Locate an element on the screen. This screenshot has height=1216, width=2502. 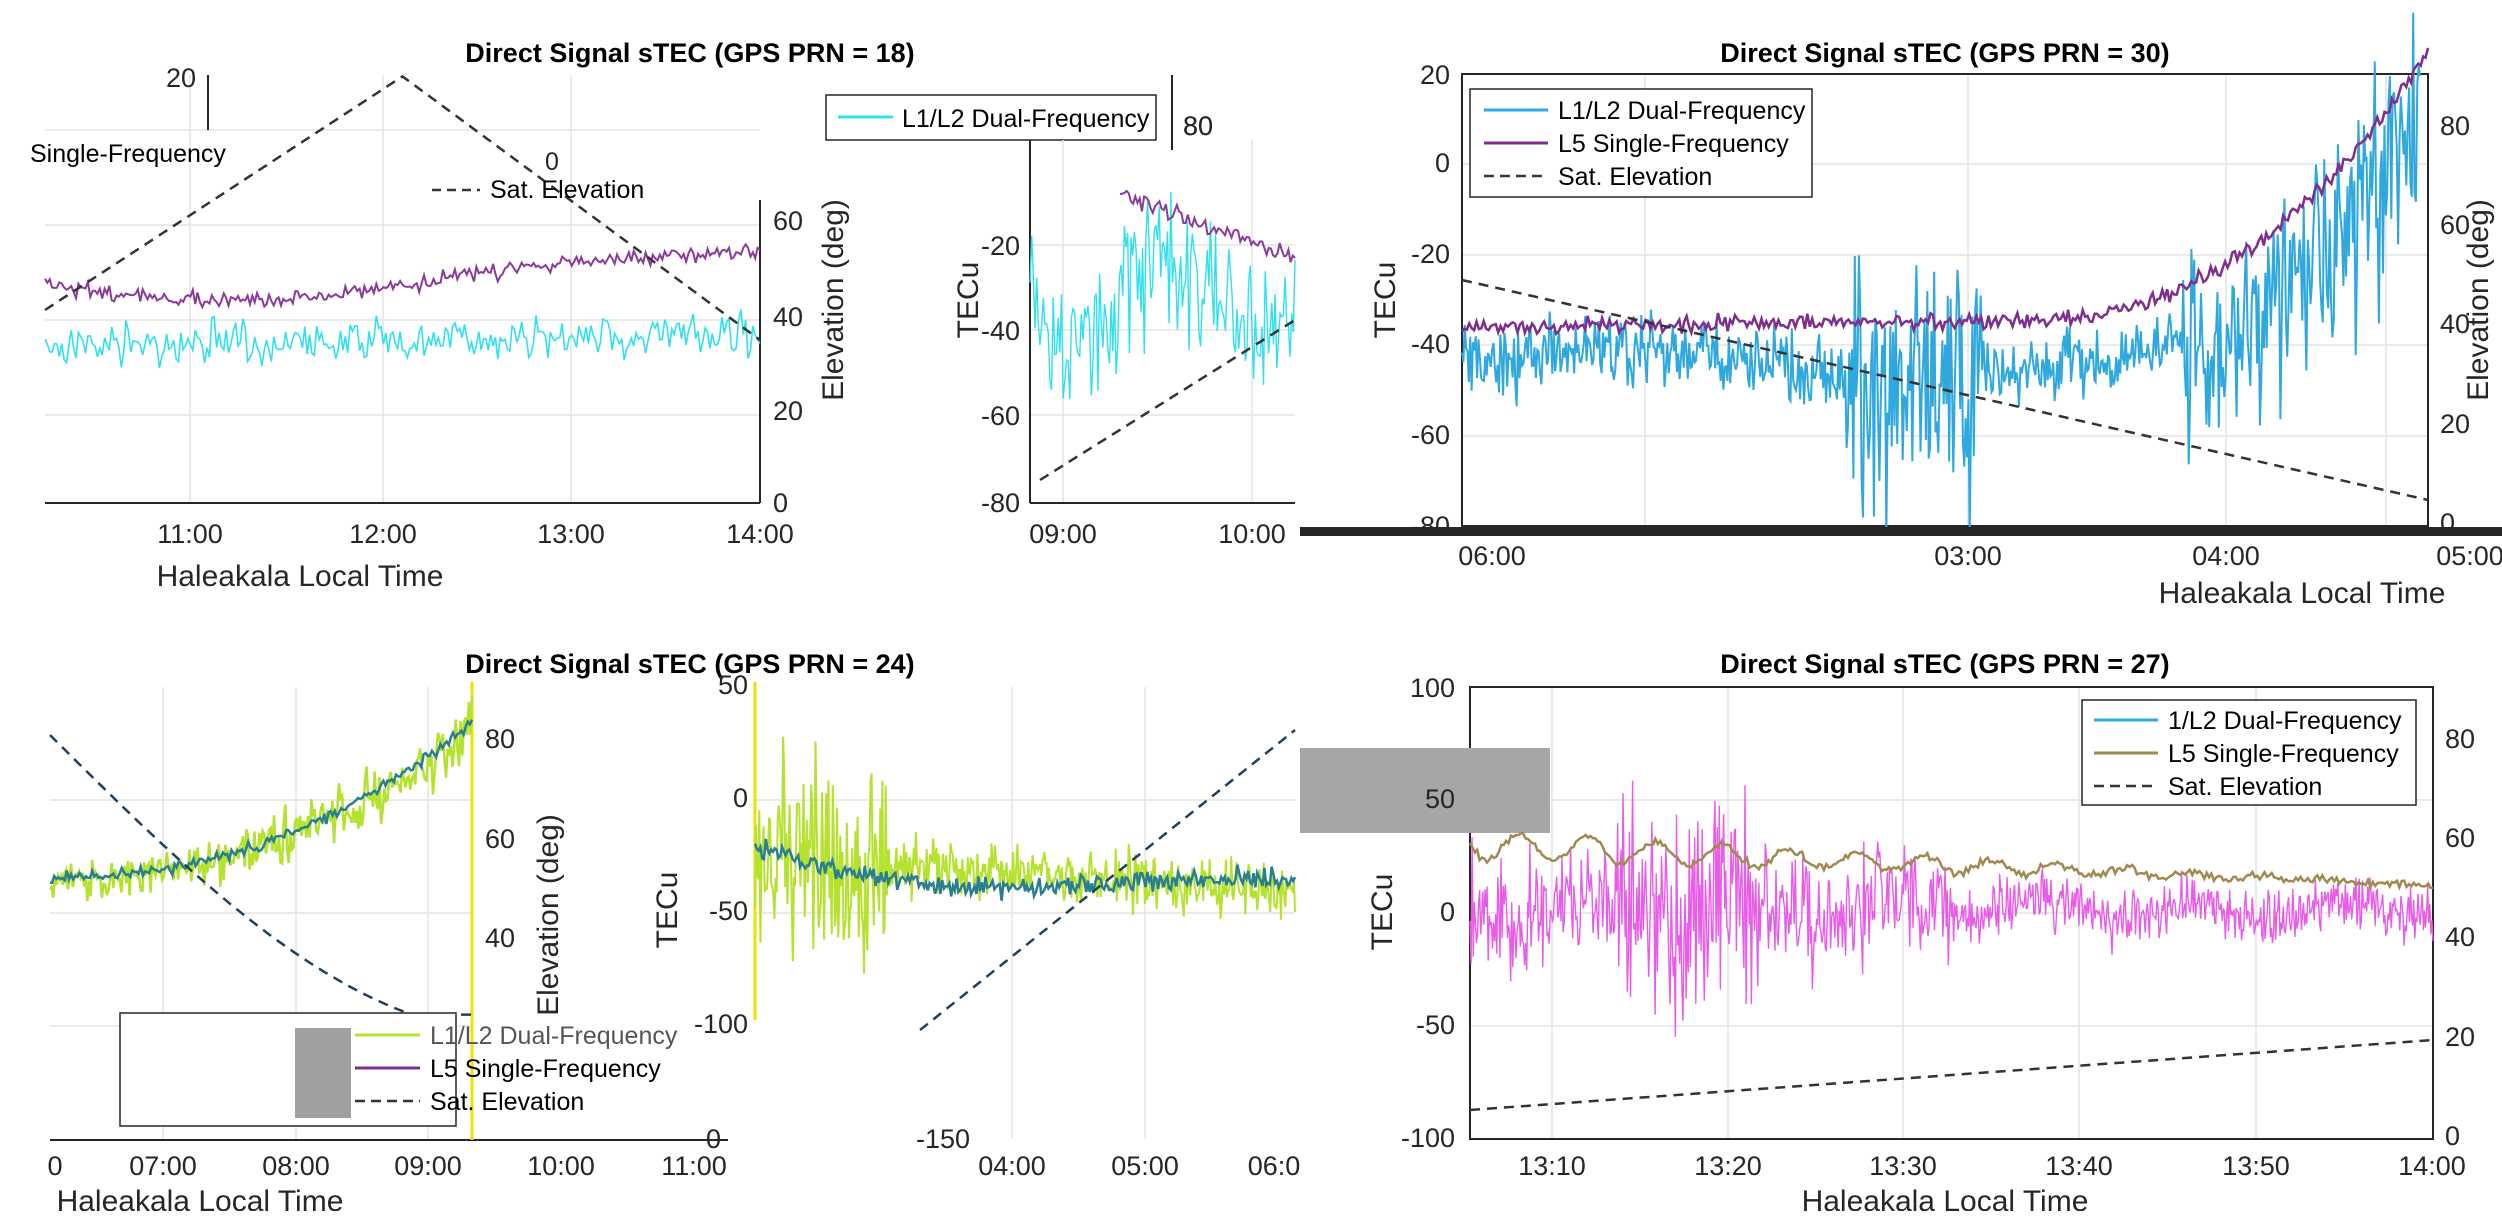
fragment-bottom-ytick-3: -100 is located at coordinates (721, 1024).